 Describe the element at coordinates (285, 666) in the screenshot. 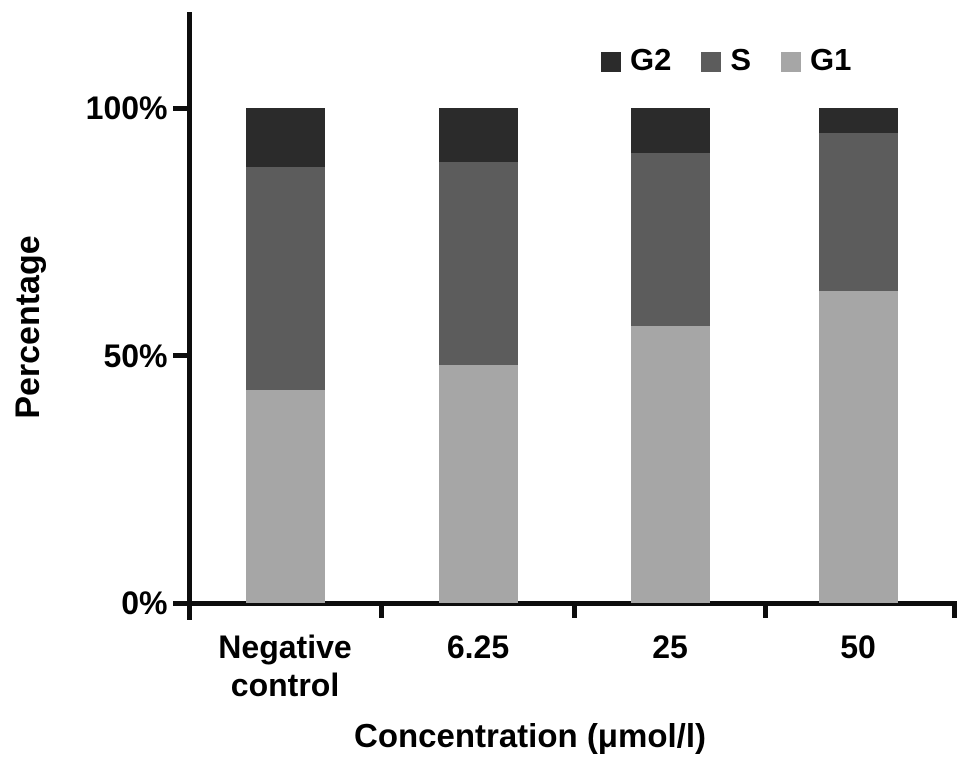

I see `x-category-label: Negative control` at that location.